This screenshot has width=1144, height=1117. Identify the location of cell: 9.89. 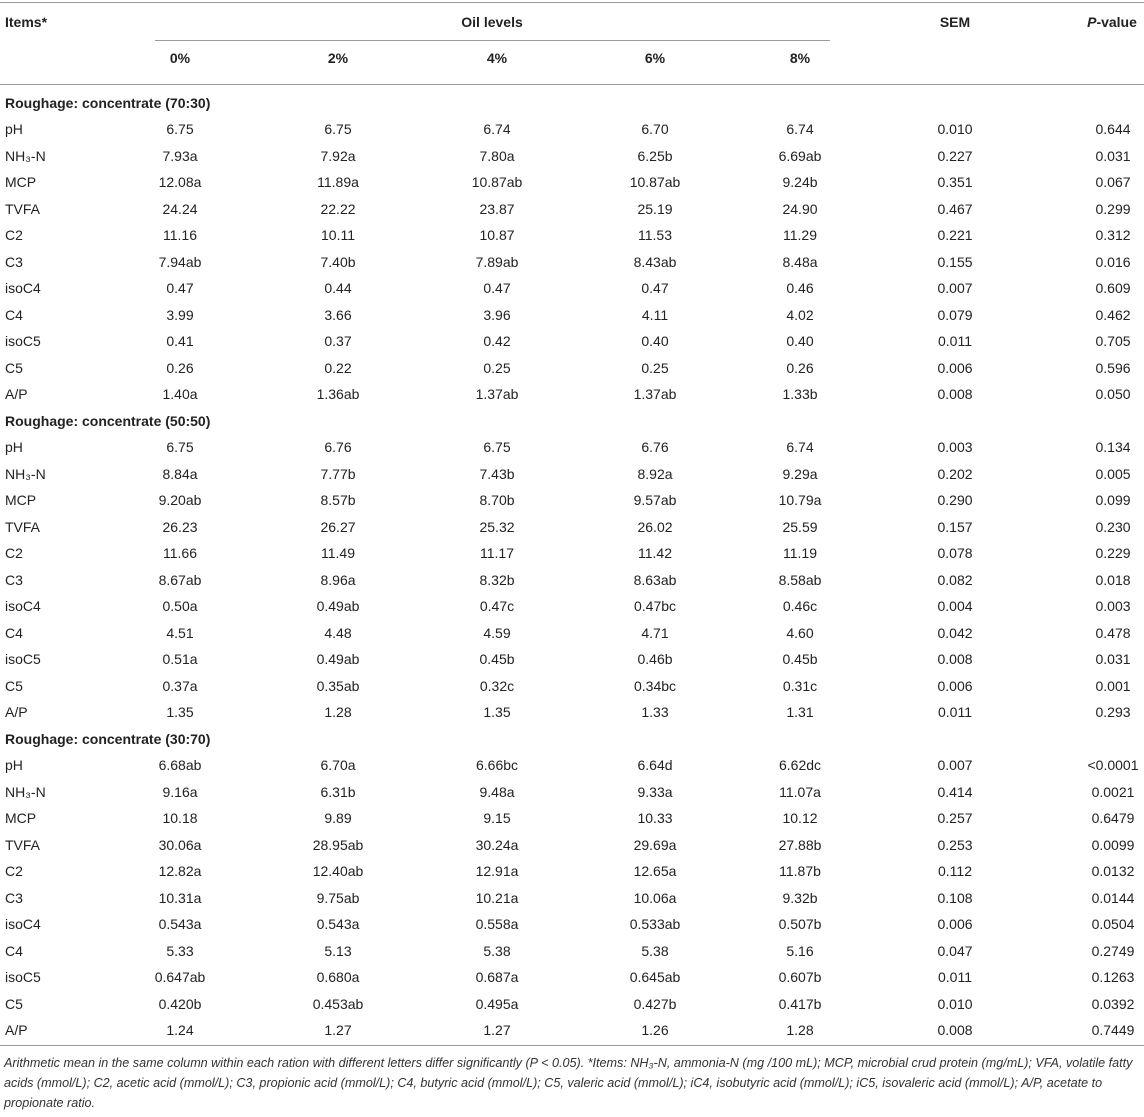
(338, 818).